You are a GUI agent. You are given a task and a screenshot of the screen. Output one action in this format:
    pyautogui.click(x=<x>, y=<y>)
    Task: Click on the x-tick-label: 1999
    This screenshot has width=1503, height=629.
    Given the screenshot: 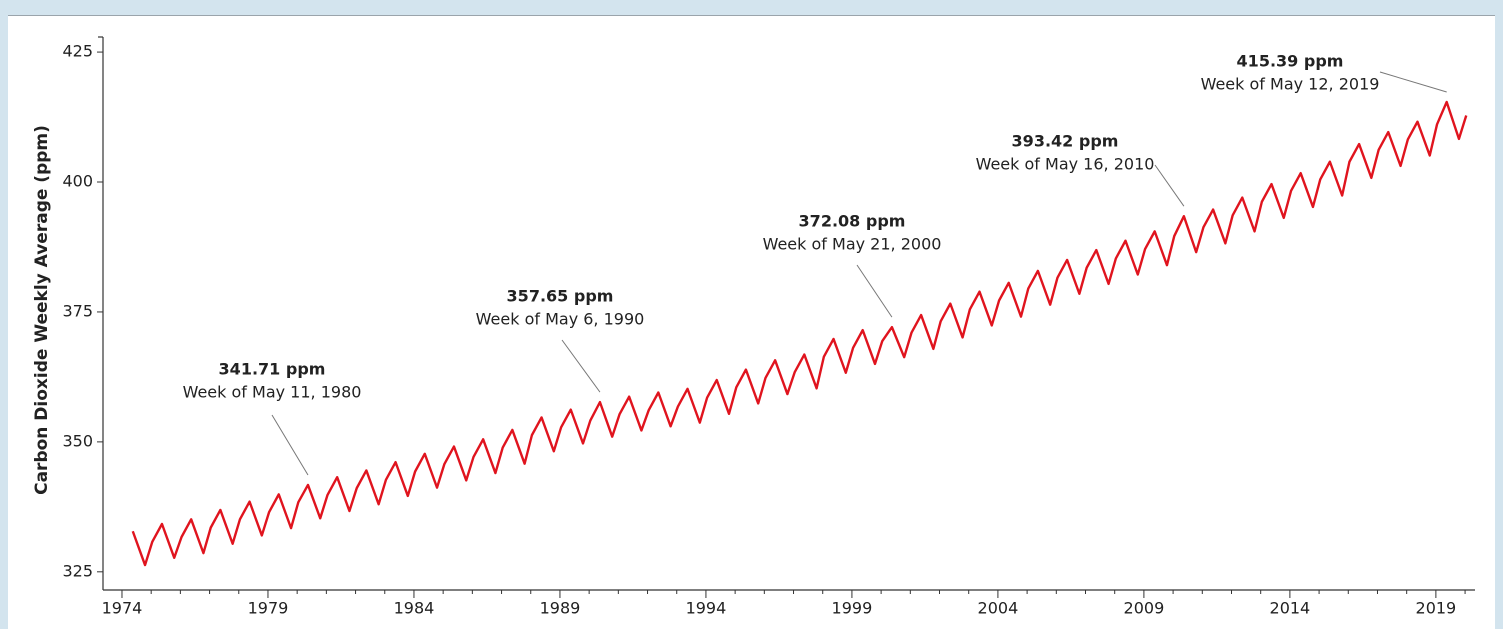 What is the action you would take?
    pyautogui.click(x=852, y=608)
    